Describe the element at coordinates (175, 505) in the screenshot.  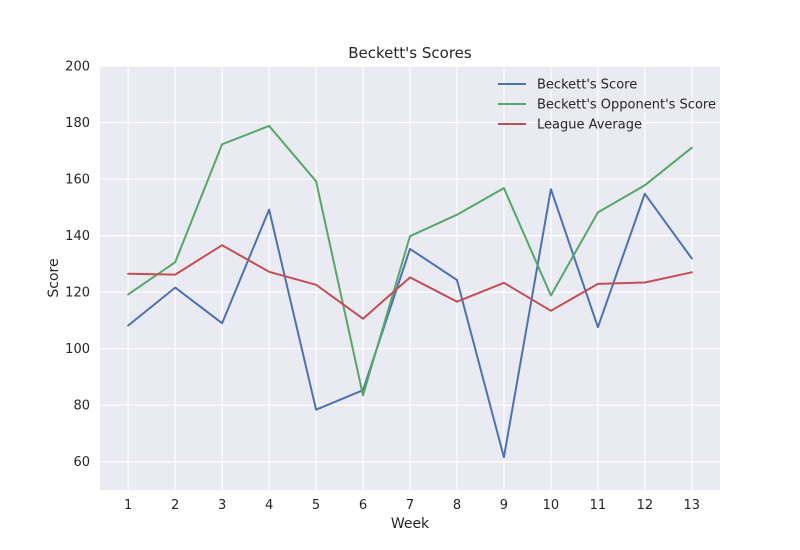
I see `x-tick-label: 2` at that location.